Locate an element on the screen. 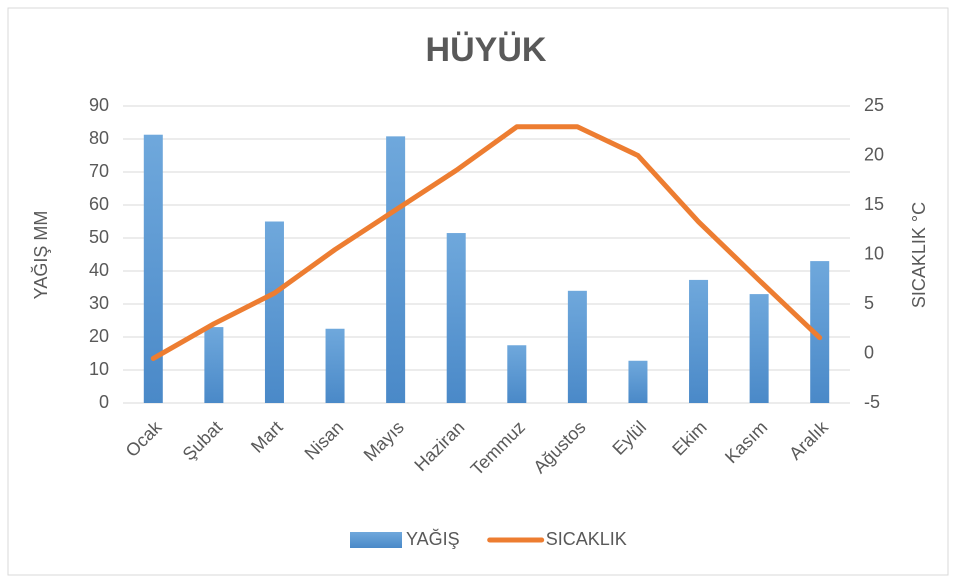  y-tick-label: 90 is located at coordinates (99, 105).